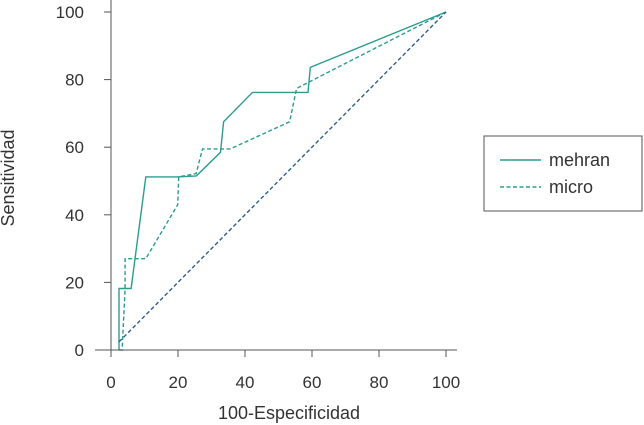 This screenshot has height=425, width=644. I want to click on y-tick-label: 40, so click(74, 215).